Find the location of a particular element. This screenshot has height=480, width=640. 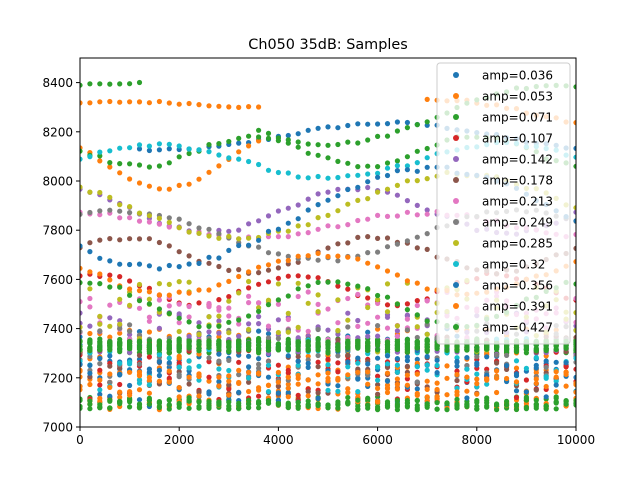

legend-label: amp=0.249 is located at coordinates (517, 223).